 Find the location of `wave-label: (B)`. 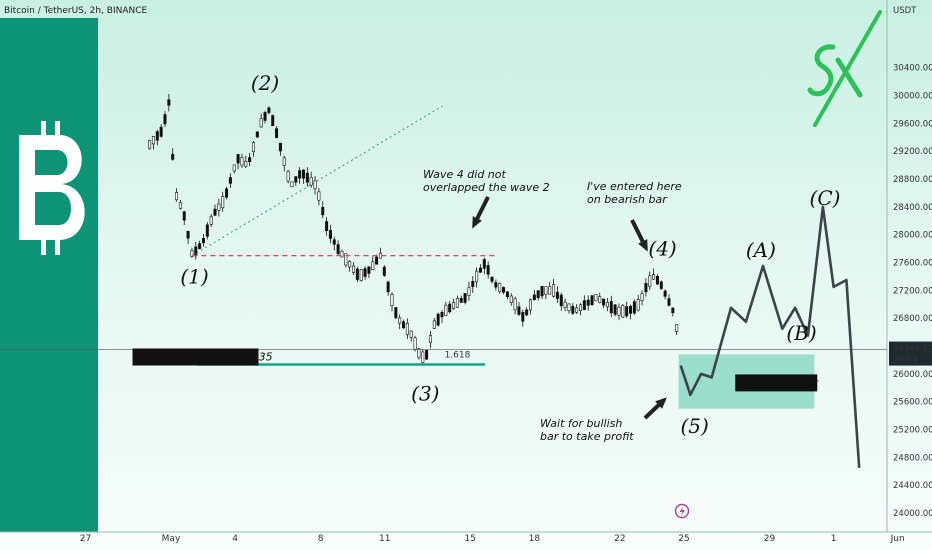

wave-label: (B) is located at coordinates (801, 333).